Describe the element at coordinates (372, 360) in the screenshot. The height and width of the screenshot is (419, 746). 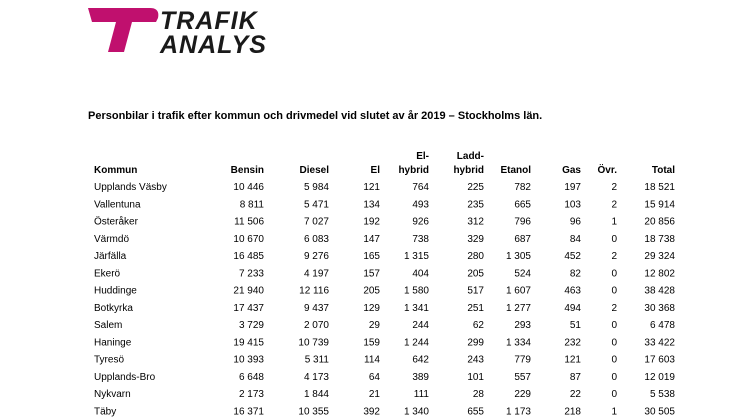
I see `cell: 114` at that location.